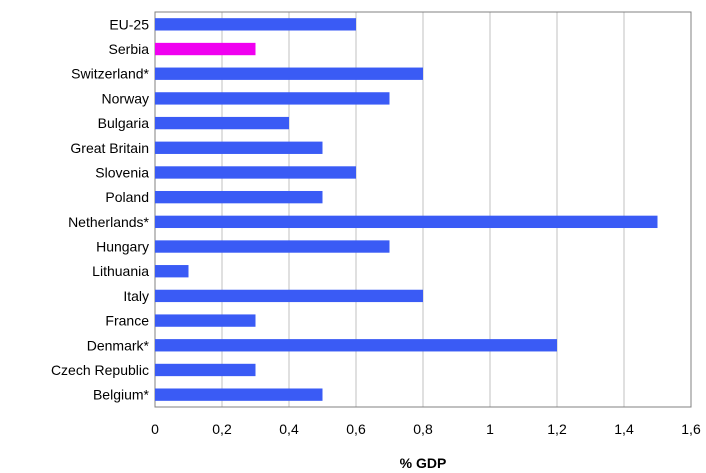  I want to click on category-label-denmark: Denmark*, so click(118, 345).